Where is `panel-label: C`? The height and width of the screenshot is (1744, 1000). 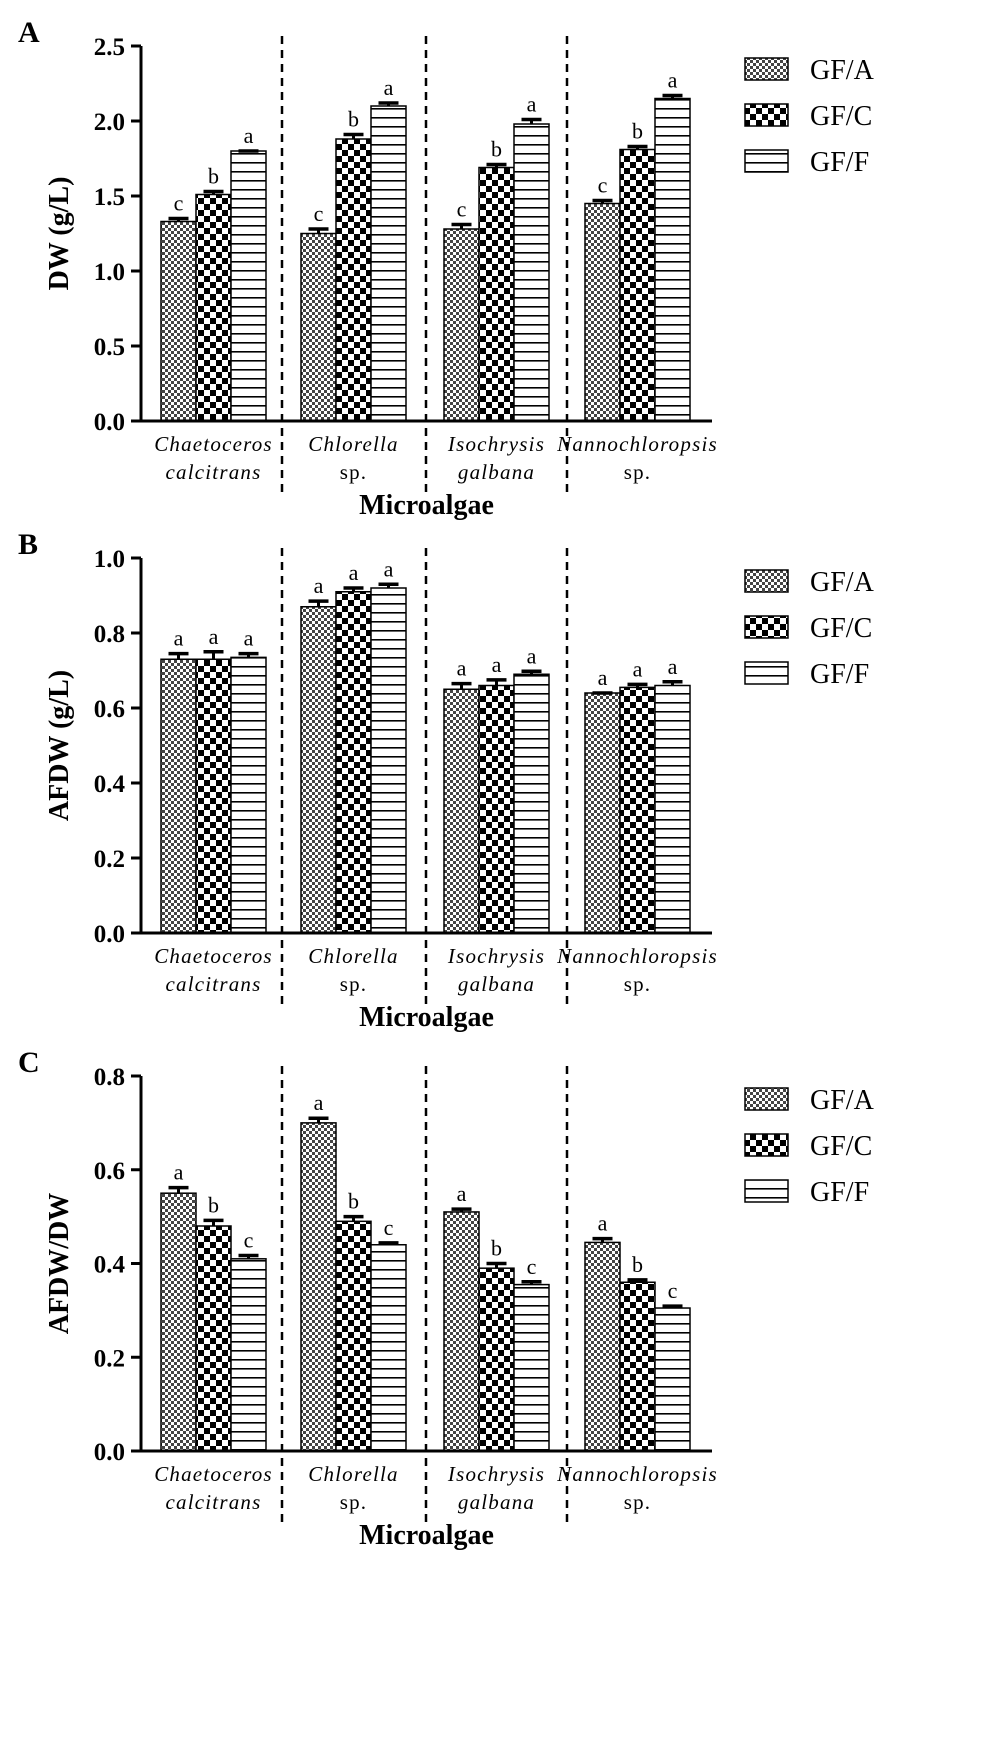 panel-label: C is located at coordinates (29, 1062).